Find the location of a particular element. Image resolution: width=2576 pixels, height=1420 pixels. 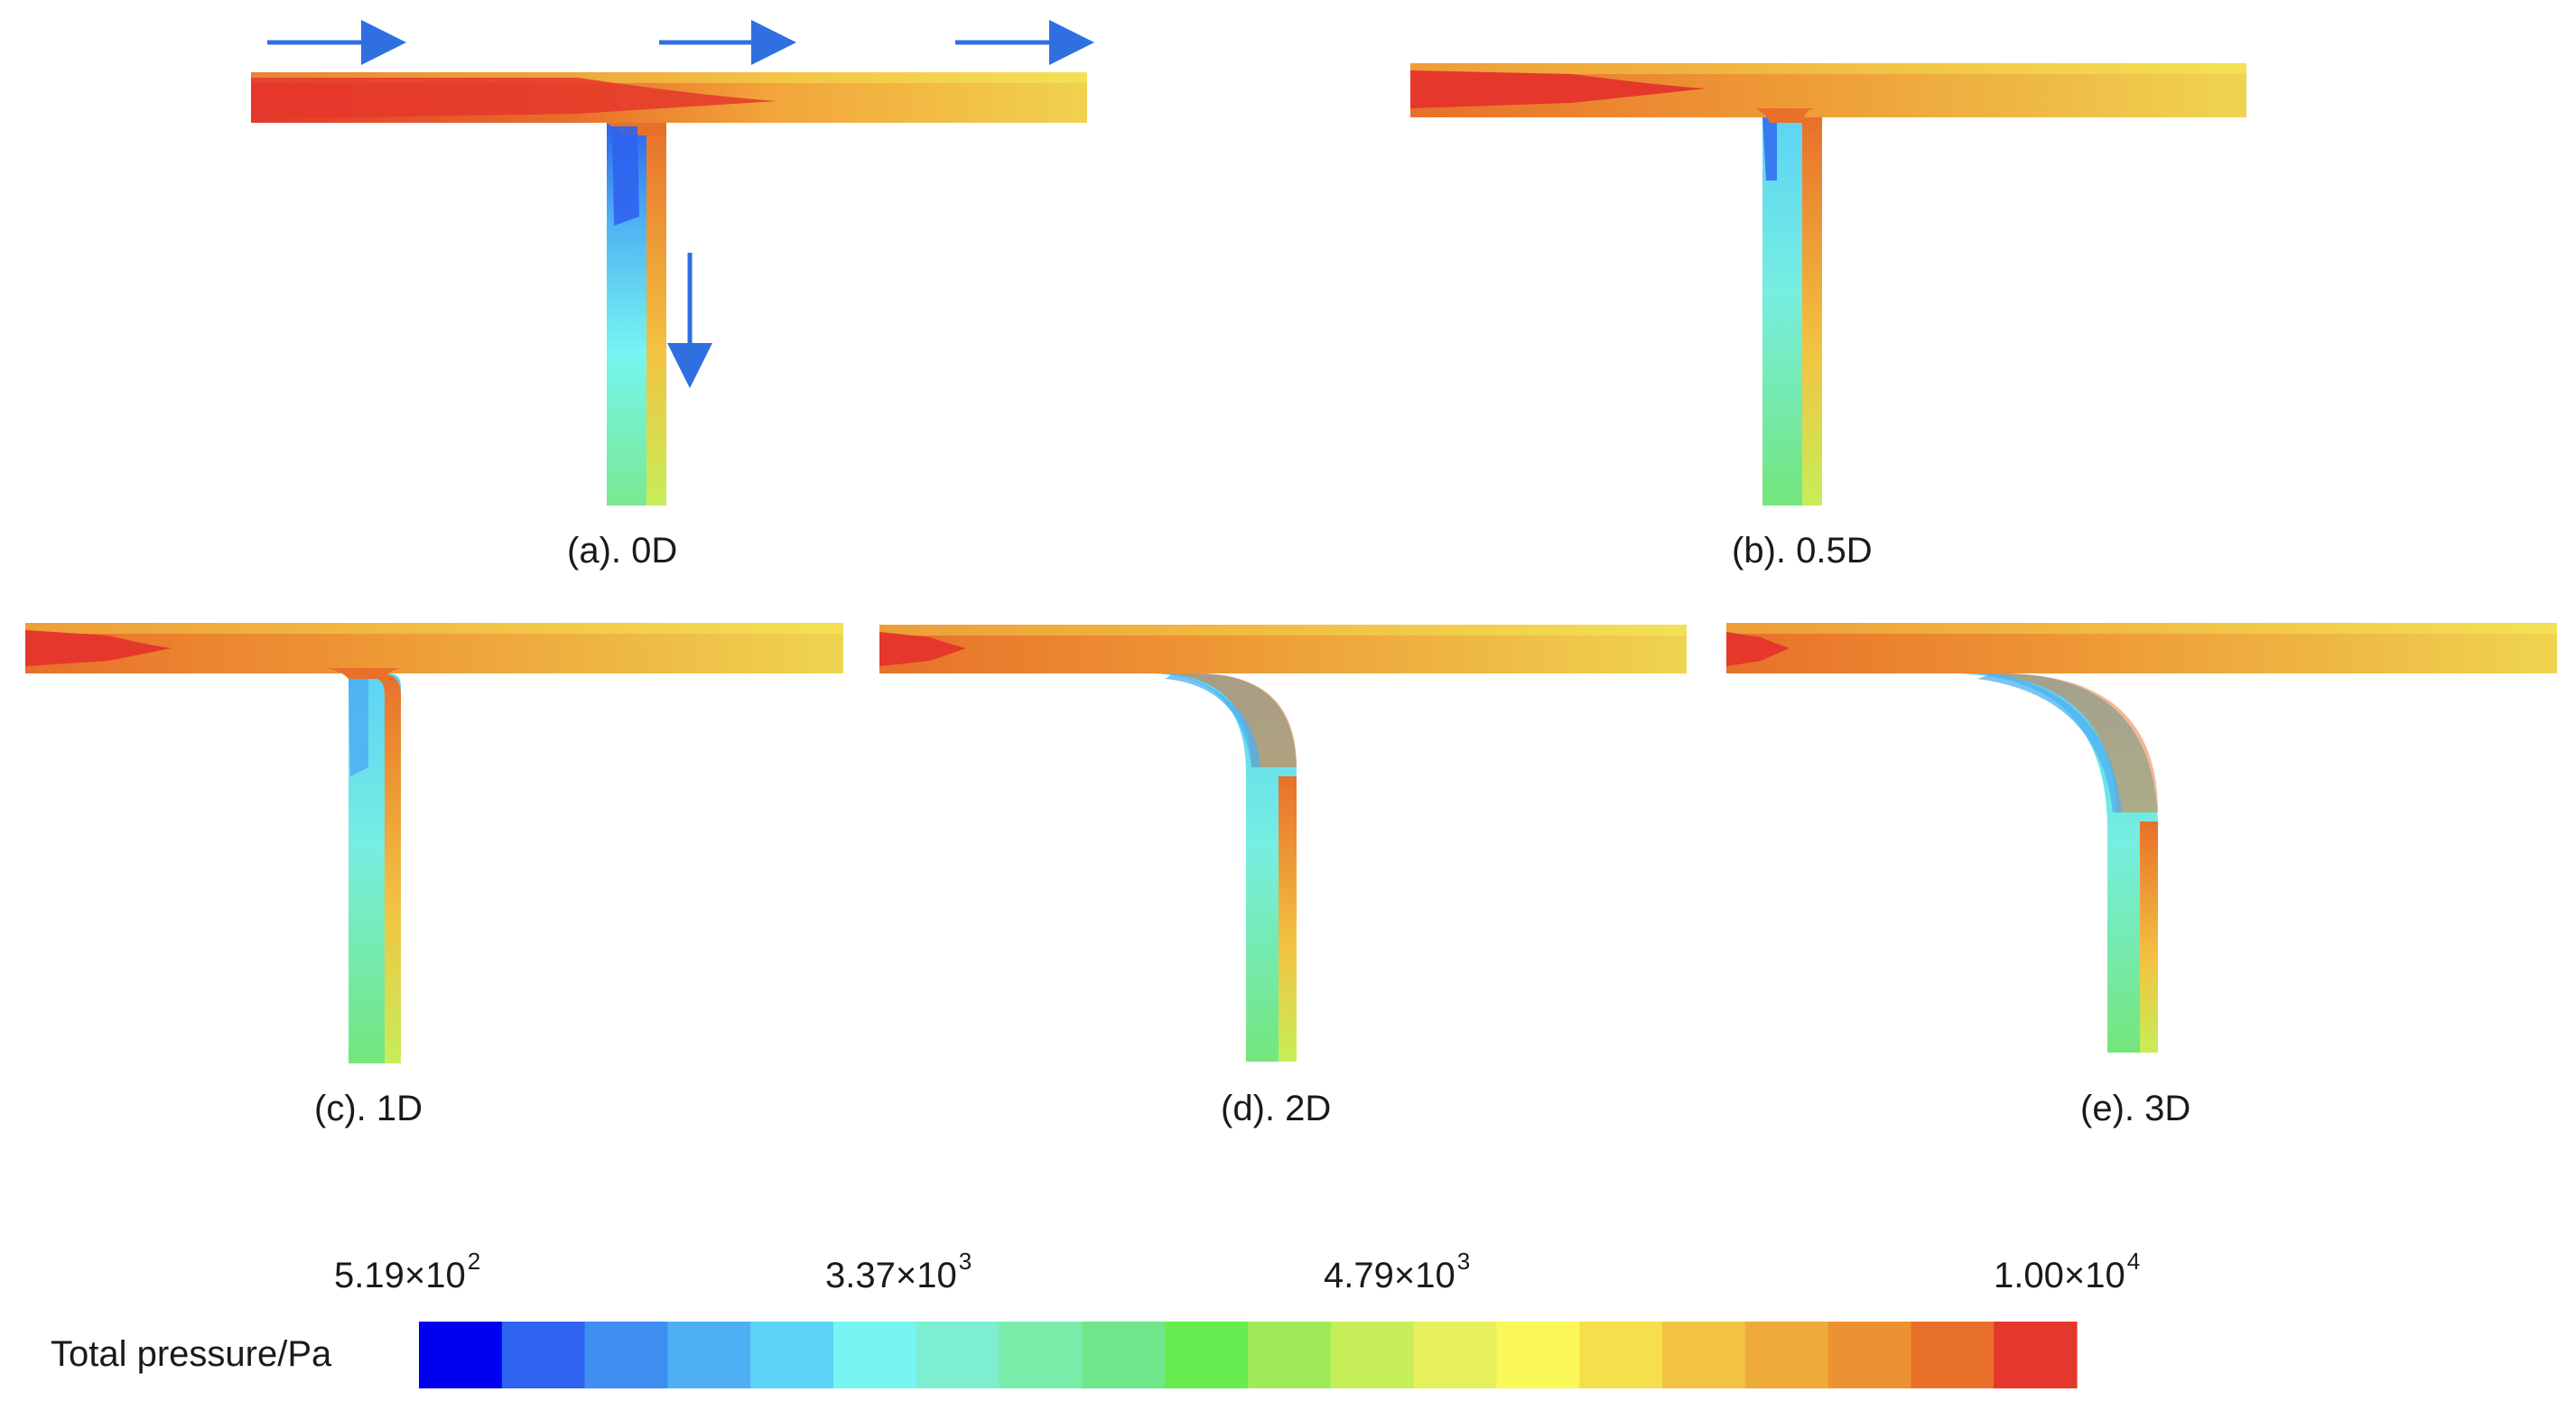

colorbar is located at coordinates (1248, 1355).